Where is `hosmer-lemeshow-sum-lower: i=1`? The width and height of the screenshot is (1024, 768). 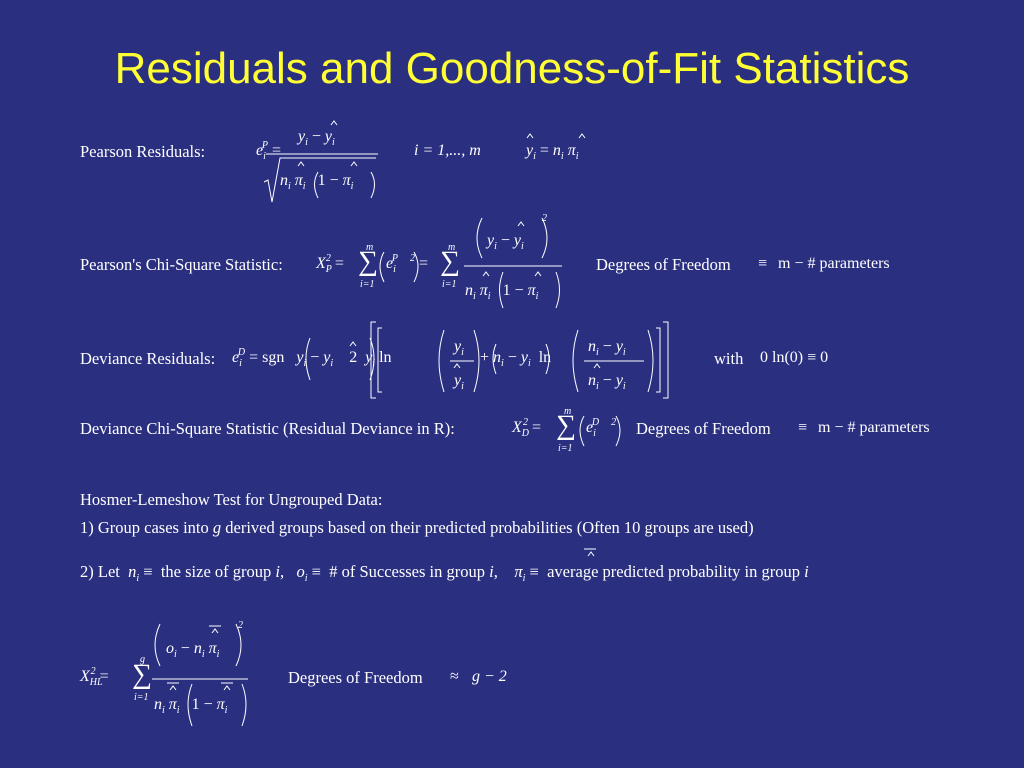
hosmer-lemeshow-sum-lower: i=1 is located at coordinates (141, 697).